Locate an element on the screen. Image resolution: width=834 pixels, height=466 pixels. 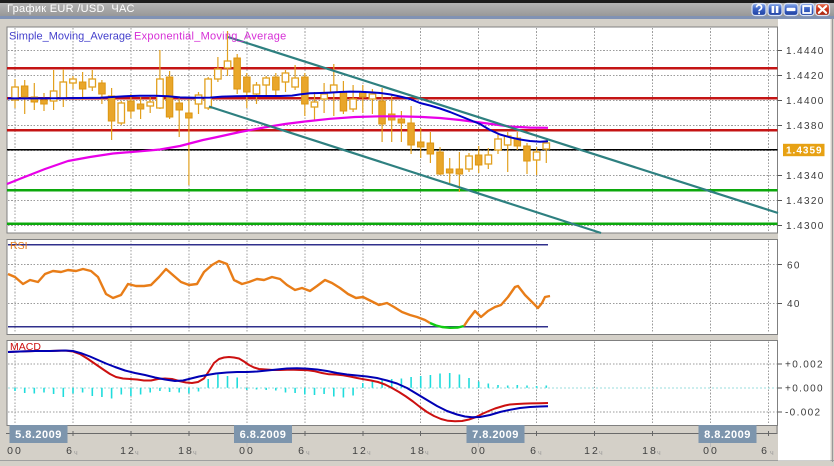
svg-text: 60 is located at coordinates (794, 266).